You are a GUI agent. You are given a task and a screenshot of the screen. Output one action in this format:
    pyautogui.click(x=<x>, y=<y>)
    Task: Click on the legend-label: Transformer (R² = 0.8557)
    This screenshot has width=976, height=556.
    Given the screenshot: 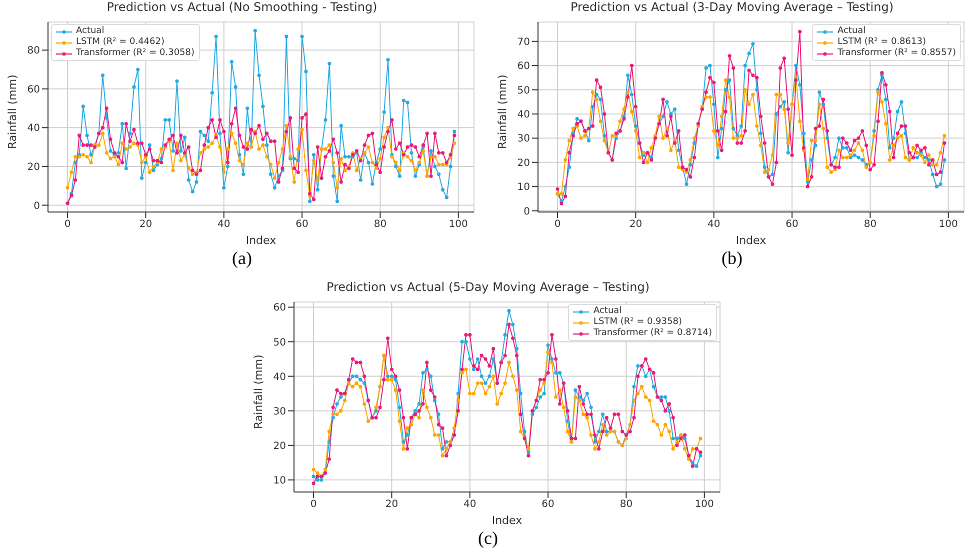 What is the action you would take?
    pyautogui.click(x=896, y=53)
    